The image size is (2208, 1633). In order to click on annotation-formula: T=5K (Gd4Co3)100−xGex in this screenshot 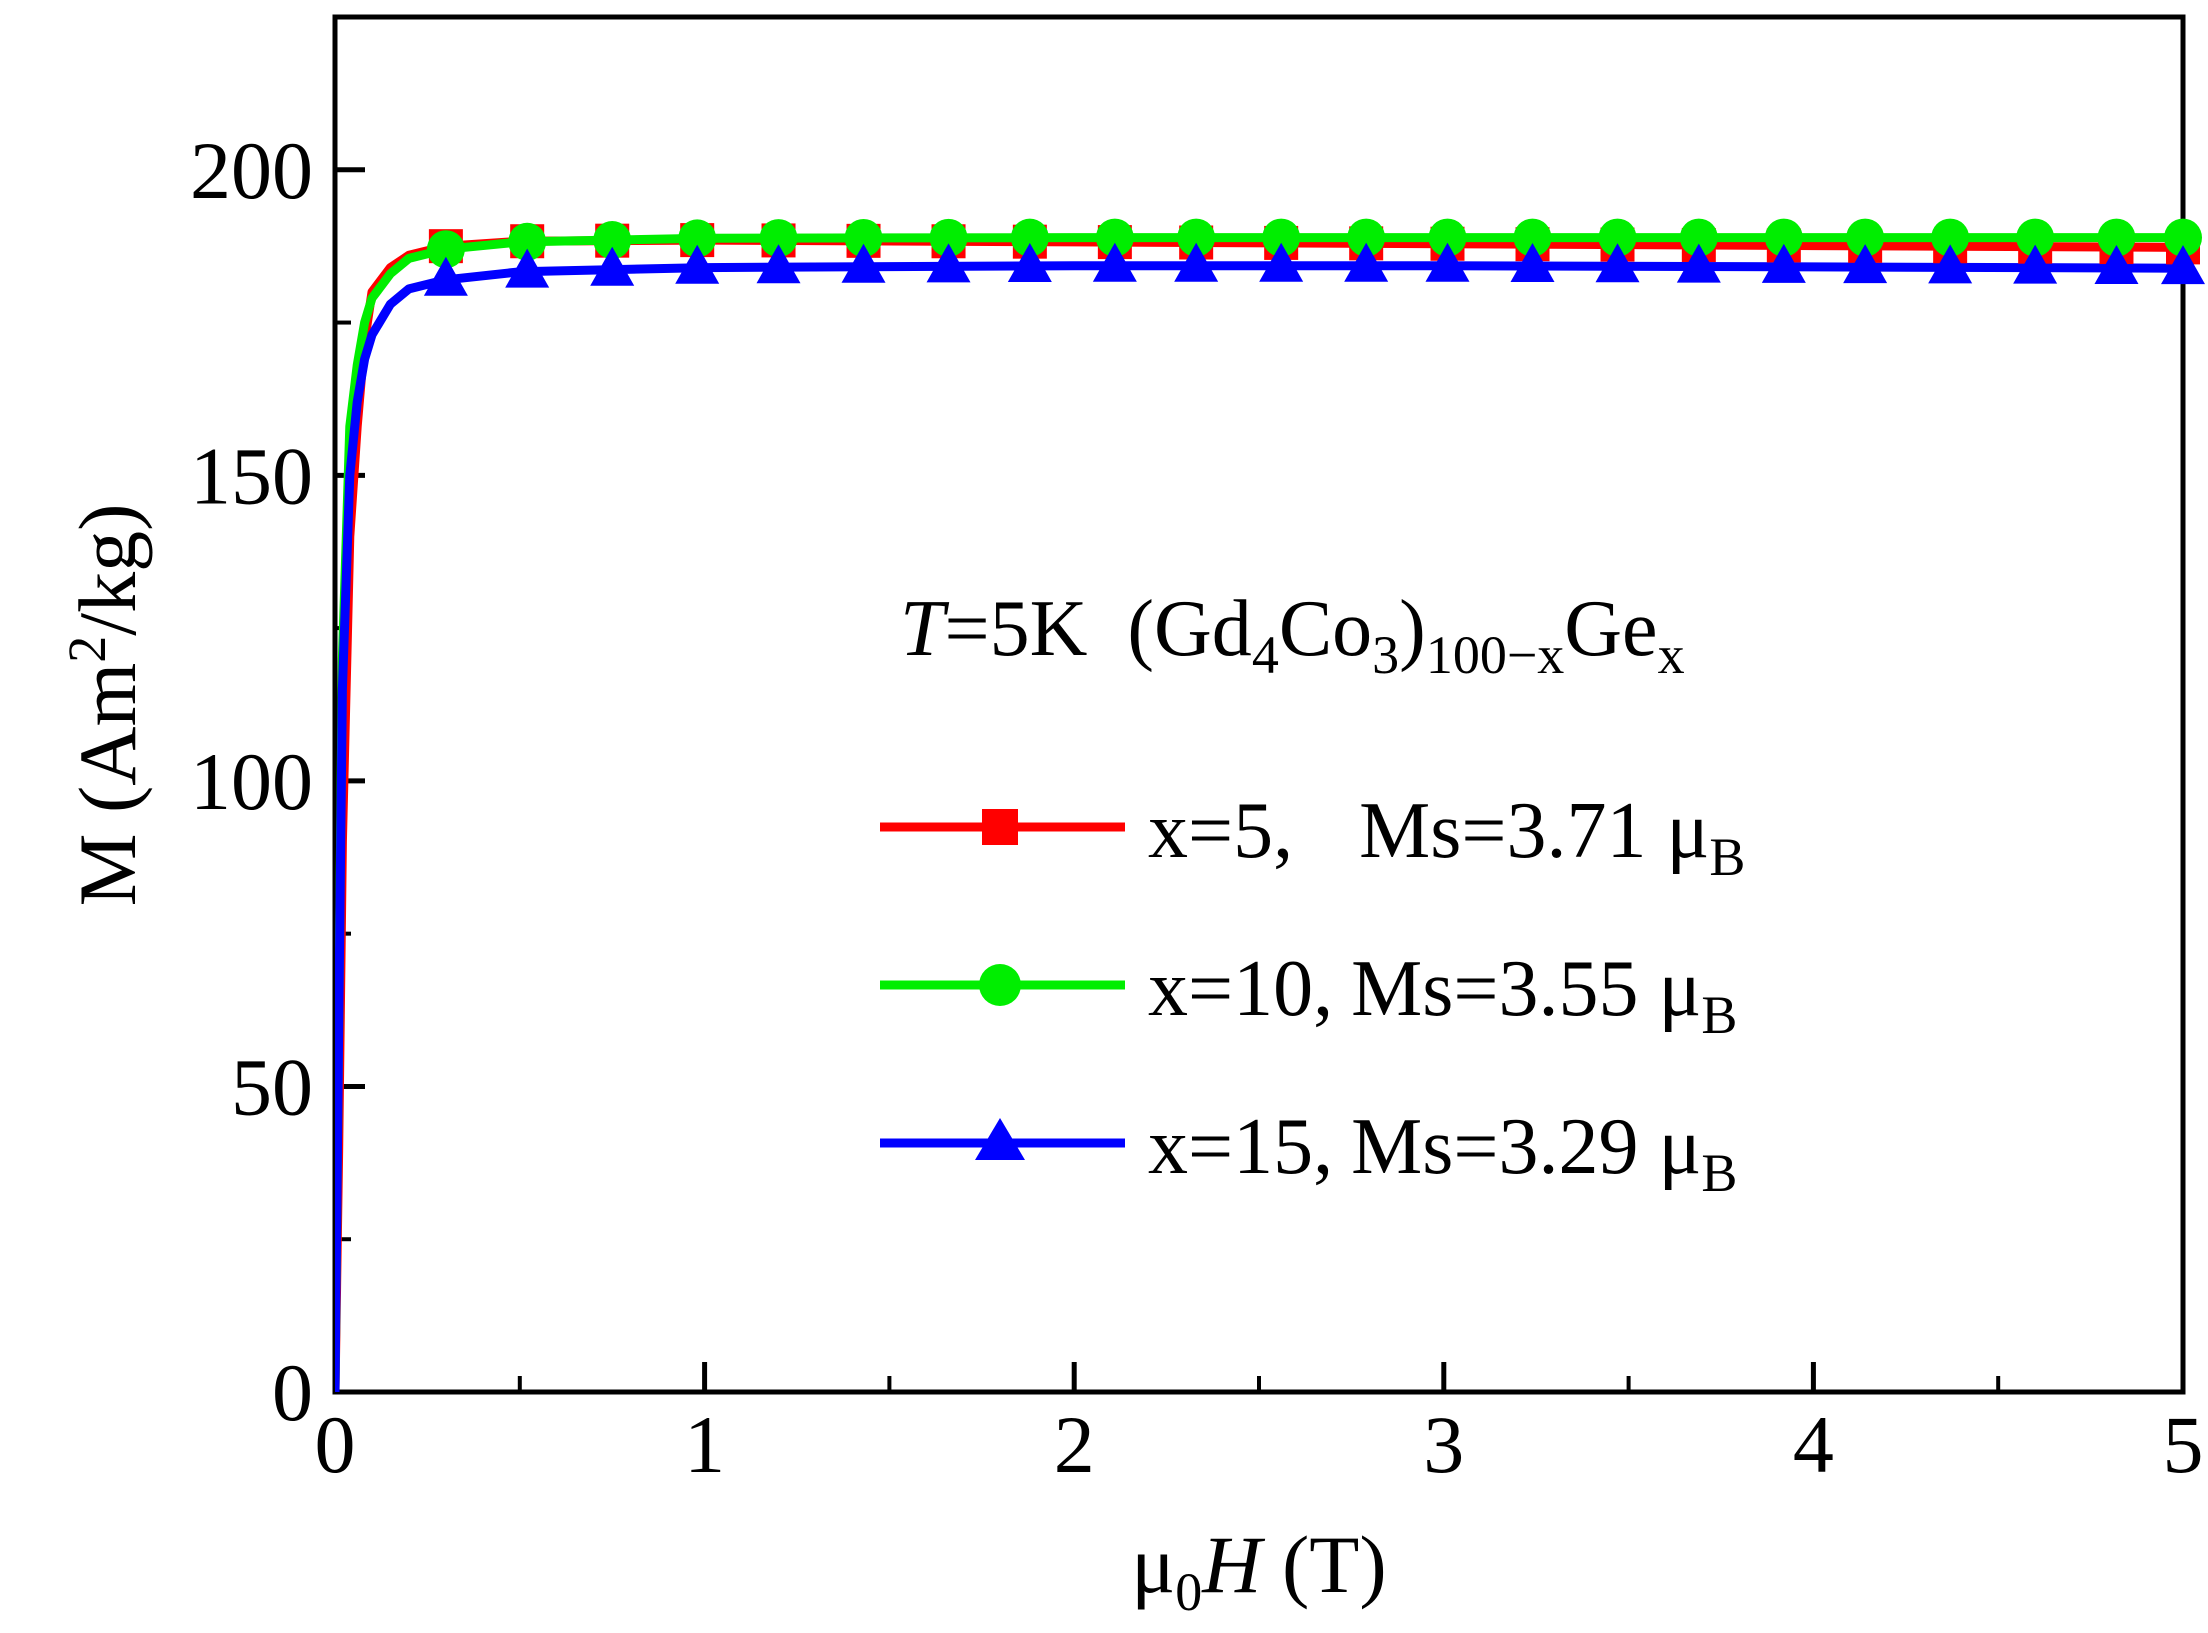, I will do `click(1292, 635)`.